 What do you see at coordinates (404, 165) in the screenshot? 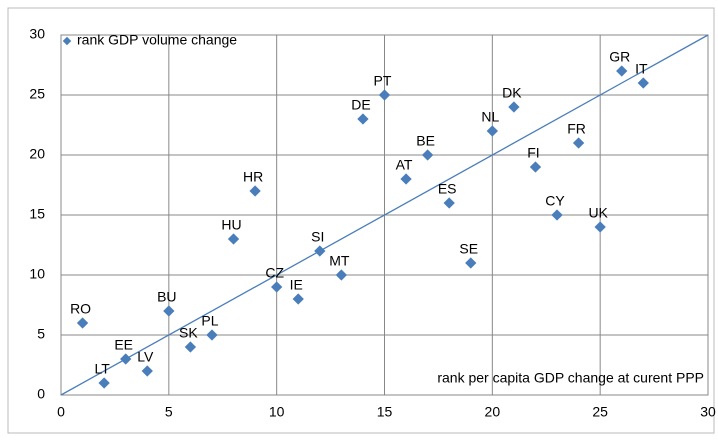
I see `point-label: AT` at bounding box center [404, 165].